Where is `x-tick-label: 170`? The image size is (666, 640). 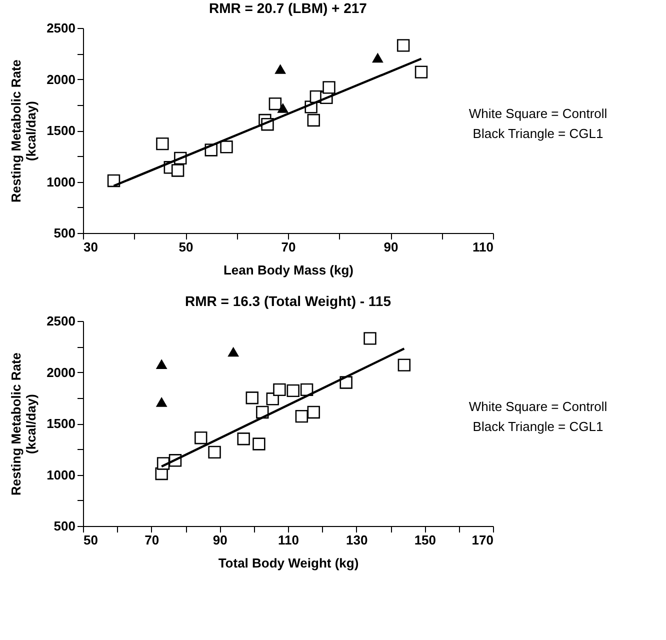 x-tick-label: 170 is located at coordinates (483, 540).